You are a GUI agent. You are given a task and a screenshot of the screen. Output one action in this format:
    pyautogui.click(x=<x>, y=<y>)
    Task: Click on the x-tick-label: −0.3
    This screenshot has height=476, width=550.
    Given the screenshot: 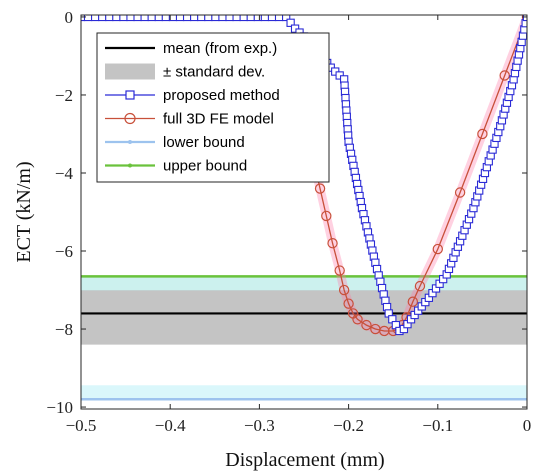 What is the action you would take?
    pyautogui.click(x=259, y=425)
    